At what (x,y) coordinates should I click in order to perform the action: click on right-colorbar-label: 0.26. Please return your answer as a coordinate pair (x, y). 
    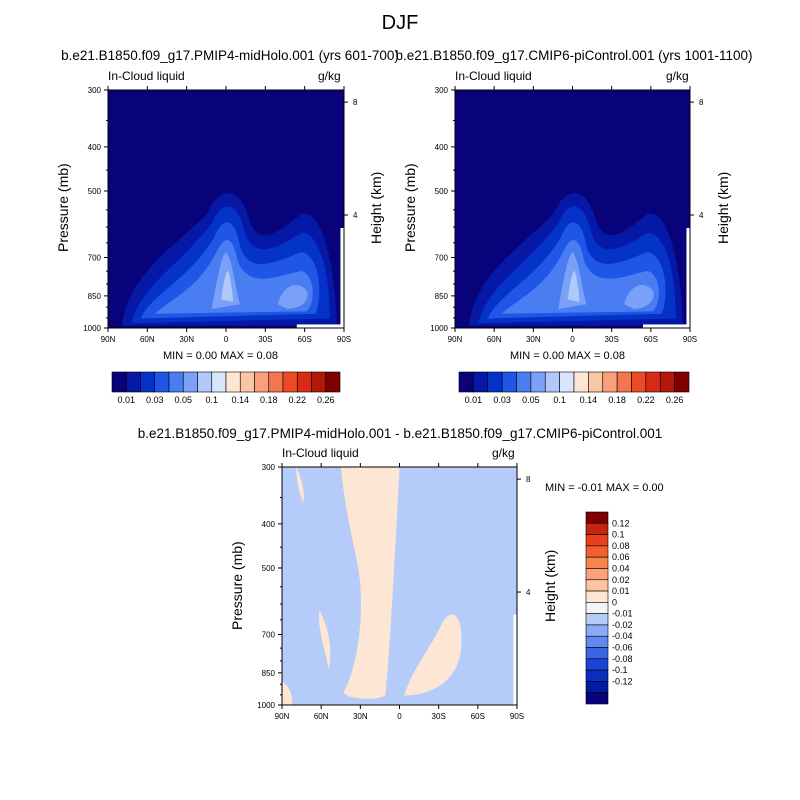
    Looking at the image, I should click on (675, 400).